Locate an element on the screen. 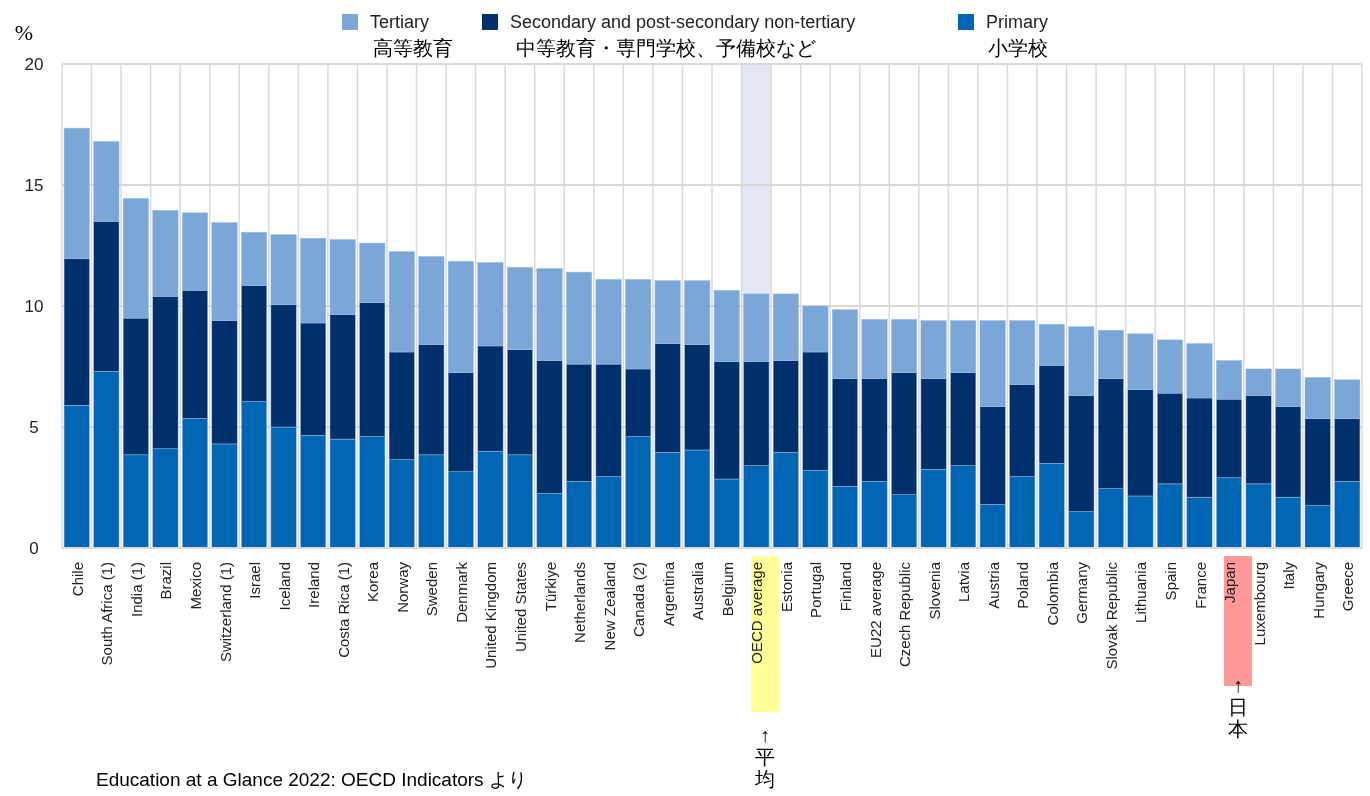 The height and width of the screenshot is (796, 1370). x-tick-label: OECD average is located at coordinates (757, 613).